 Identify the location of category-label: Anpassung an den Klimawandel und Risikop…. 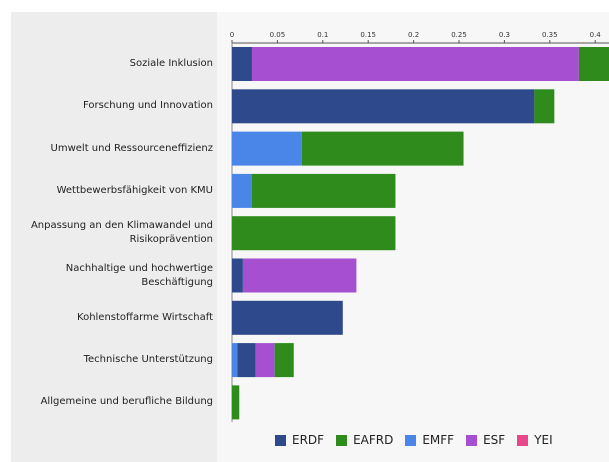
(121, 233).